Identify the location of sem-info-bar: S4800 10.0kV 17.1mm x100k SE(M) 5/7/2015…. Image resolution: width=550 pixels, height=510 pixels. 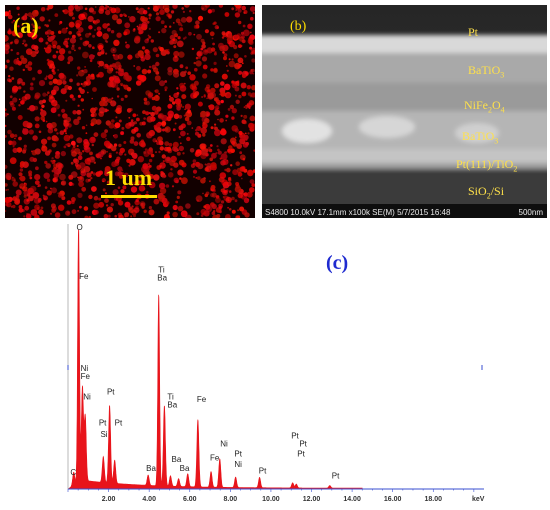
(404, 211).